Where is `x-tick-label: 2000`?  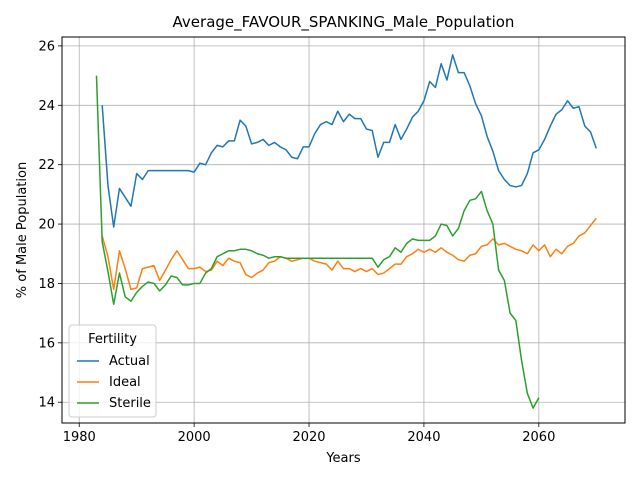
x-tick-label: 2000 is located at coordinates (194, 437).